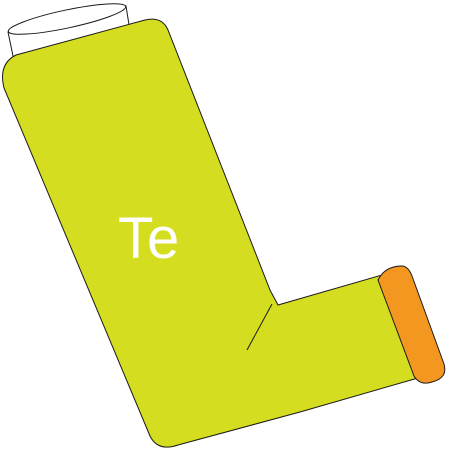 The width and height of the screenshot is (452, 451). I want to click on body-crease-line, so click(259, 327).